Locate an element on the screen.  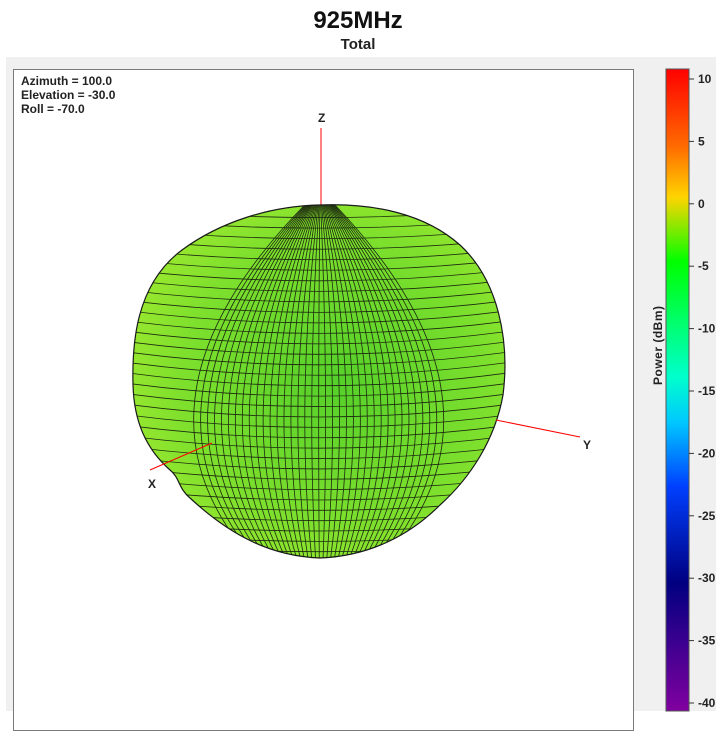
roll-readout: Roll = -70.0 is located at coordinates (53, 109).